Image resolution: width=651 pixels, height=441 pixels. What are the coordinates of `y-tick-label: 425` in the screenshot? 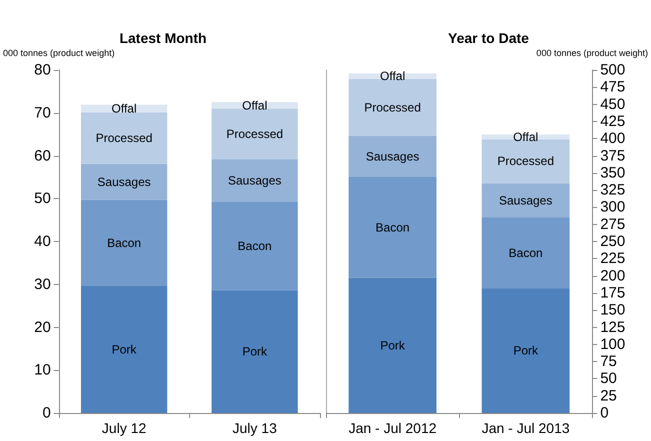 It's located at (613, 121).